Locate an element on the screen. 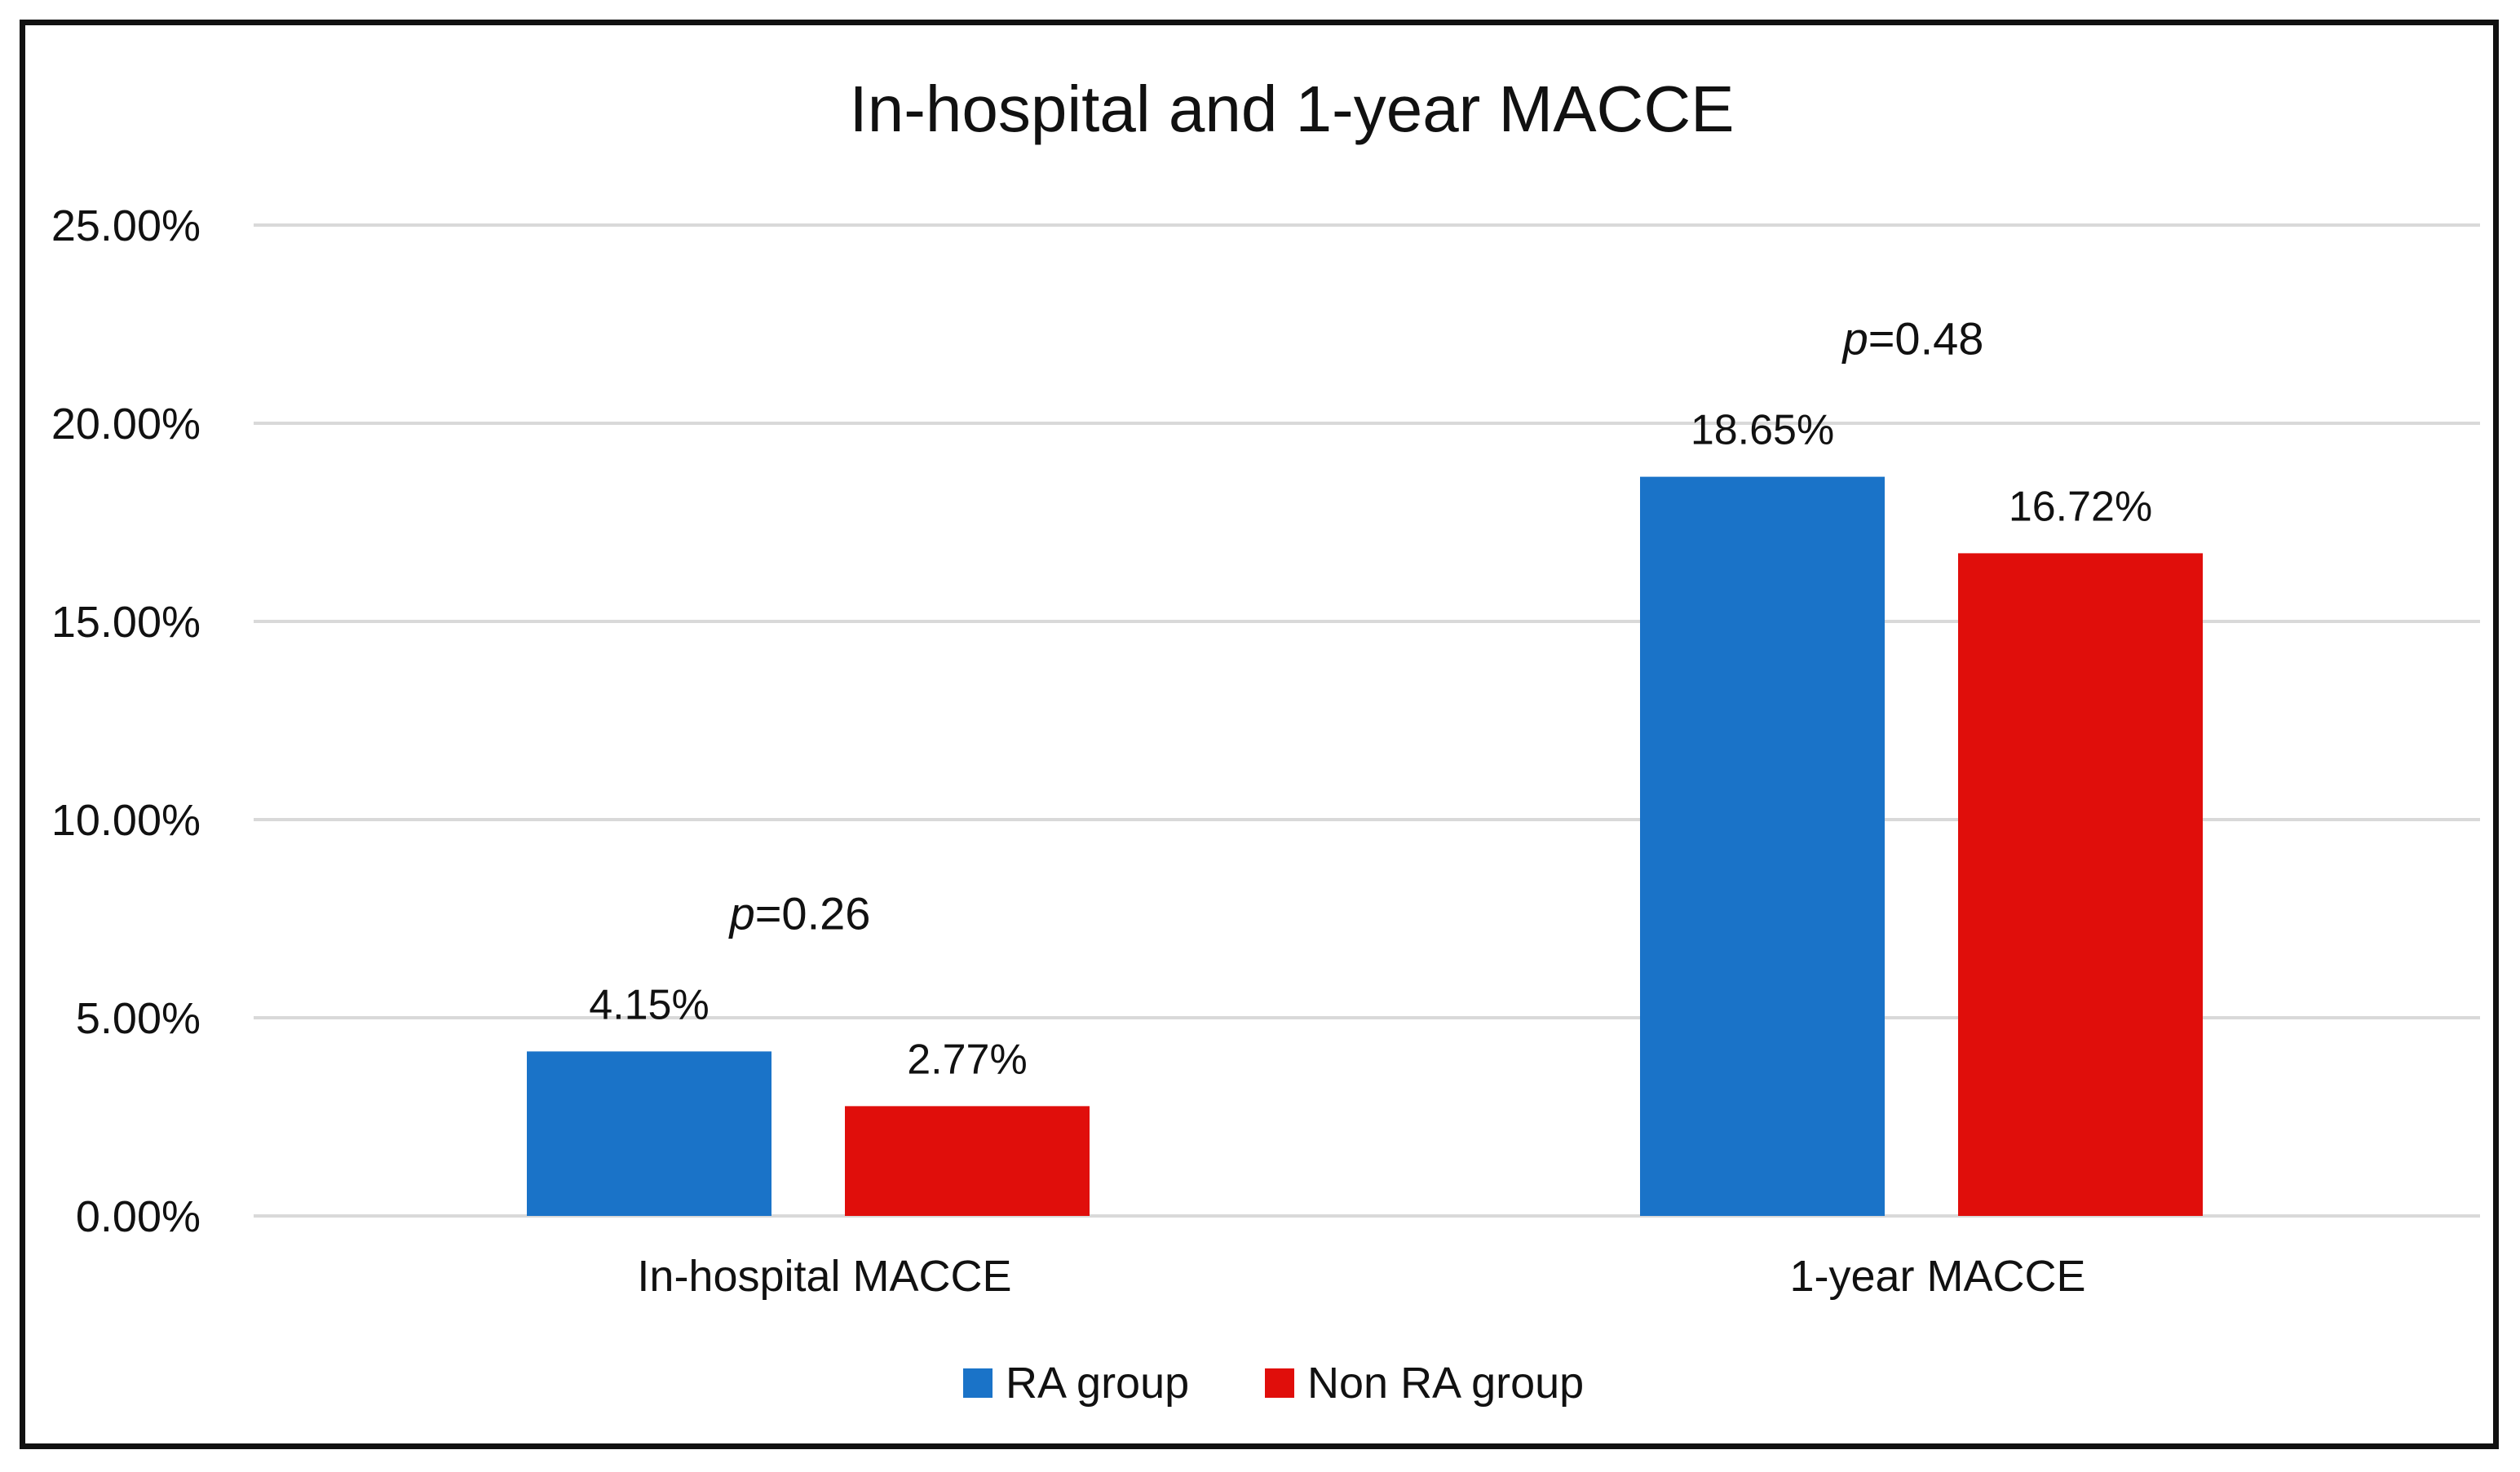  x-category-label: 1-year MACCE is located at coordinates (1937, 1276).